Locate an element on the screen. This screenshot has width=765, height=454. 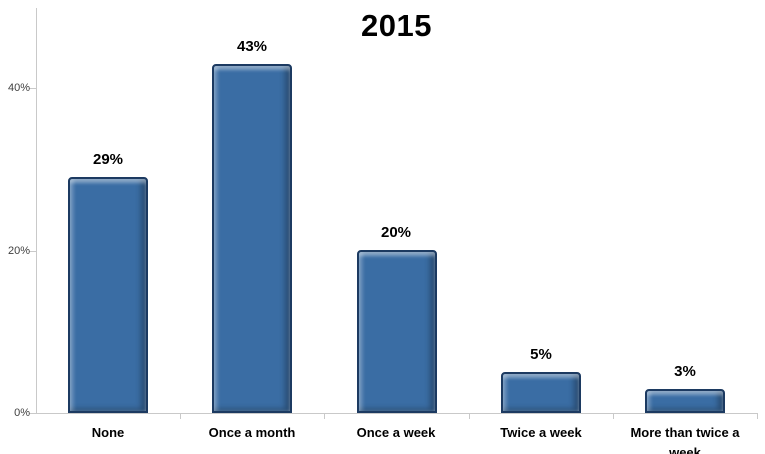
bar-value-label: 5% is located at coordinates (541, 354).